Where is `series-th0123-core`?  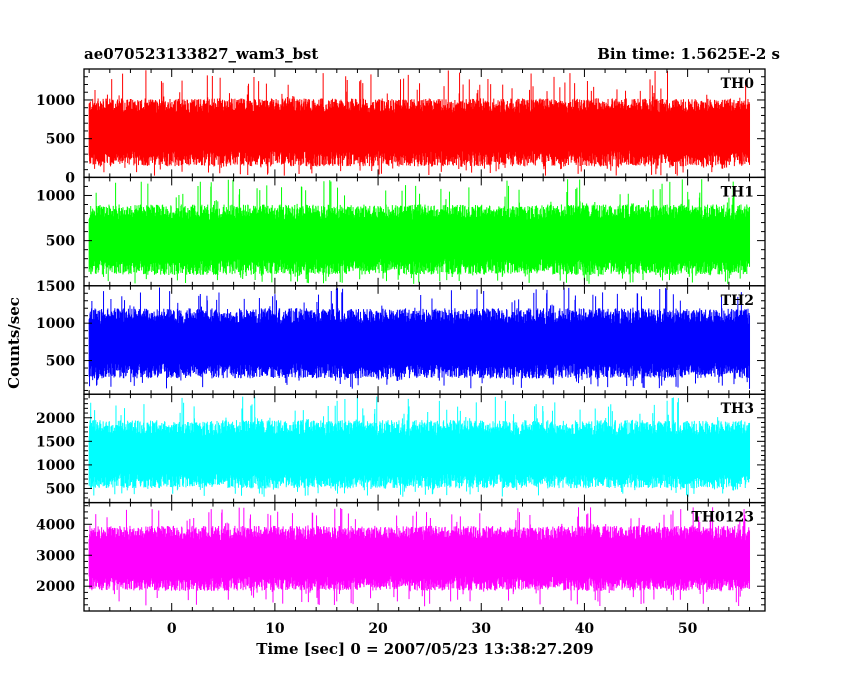
series-th0123-core is located at coordinates (419, 558).